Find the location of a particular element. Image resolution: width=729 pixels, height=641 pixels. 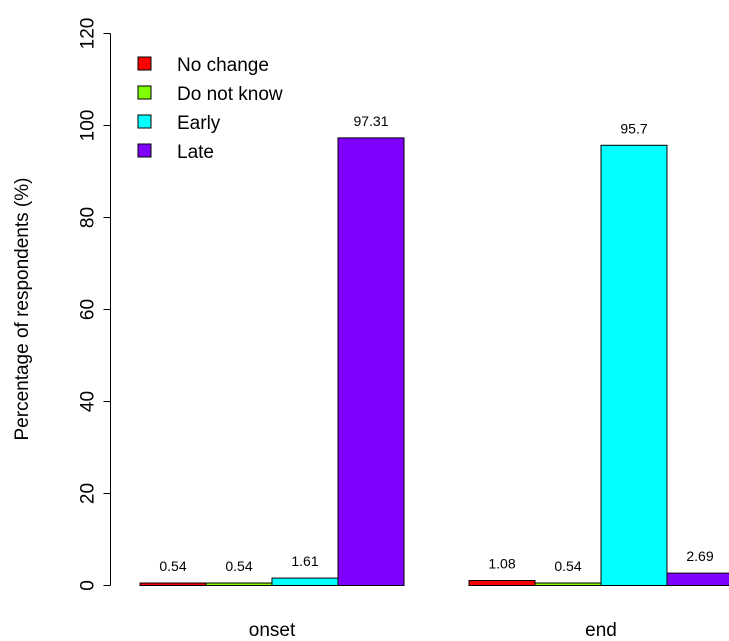

y-tick-label: 120 is located at coordinates (88, 34).